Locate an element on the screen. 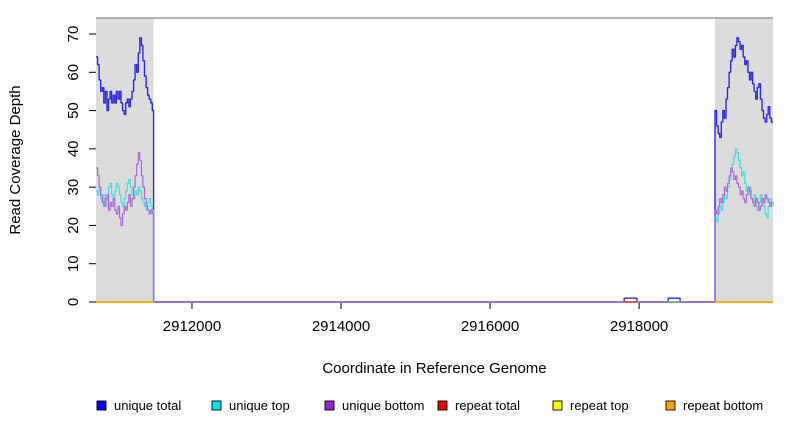 The width and height of the screenshot is (792, 432). y-tick-label: 30 is located at coordinates (73, 187).